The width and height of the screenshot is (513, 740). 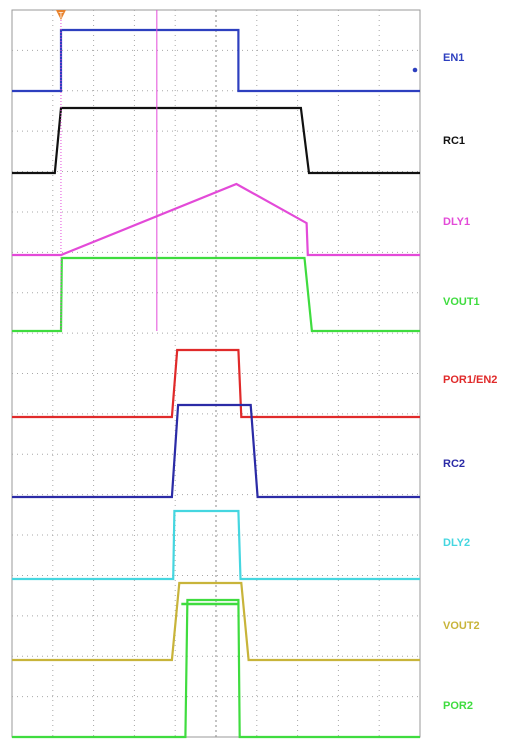 I want to click on trace-rc1, so click(x=216, y=140).